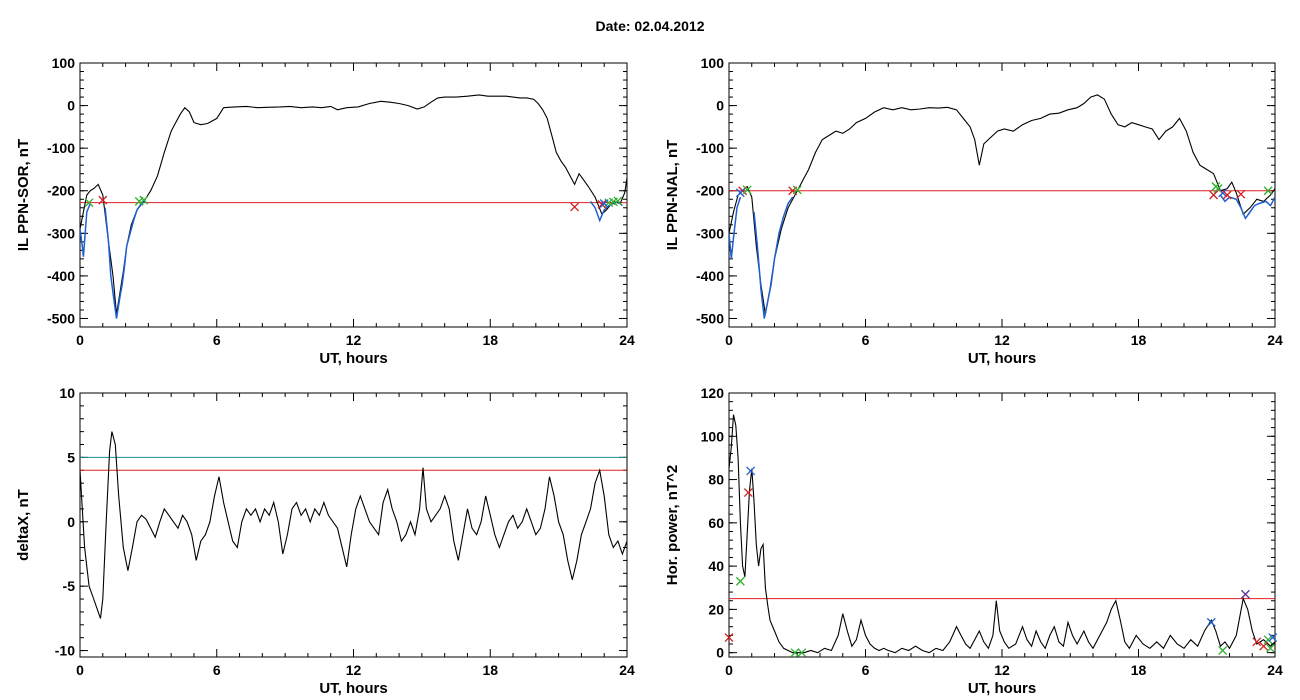 The height and width of the screenshot is (700, 1300). What do you see at coordinates (672, 195) in the screenshot?
I see `y-axis-title: IL PPN-NAL, nT` at bounding box center [672, 195].